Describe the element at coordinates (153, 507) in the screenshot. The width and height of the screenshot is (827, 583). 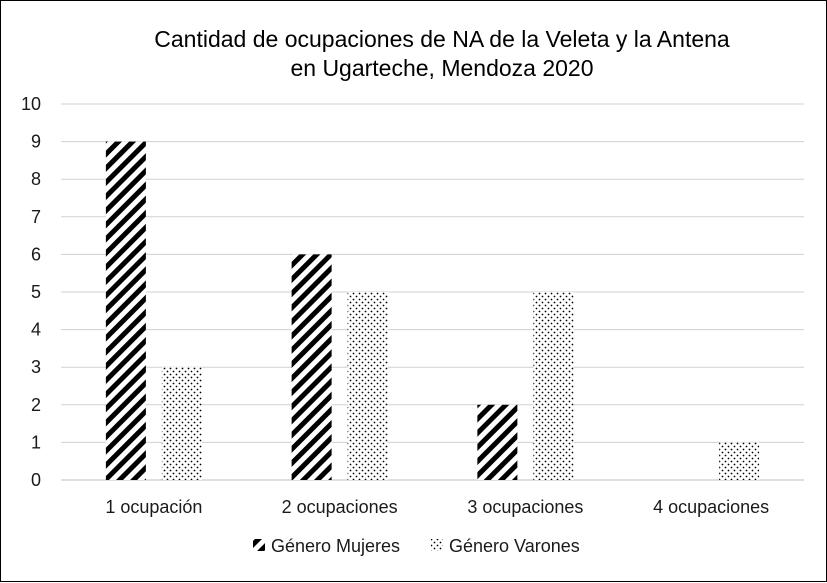
I see `x-category-label: 1 ocupación` at that location.